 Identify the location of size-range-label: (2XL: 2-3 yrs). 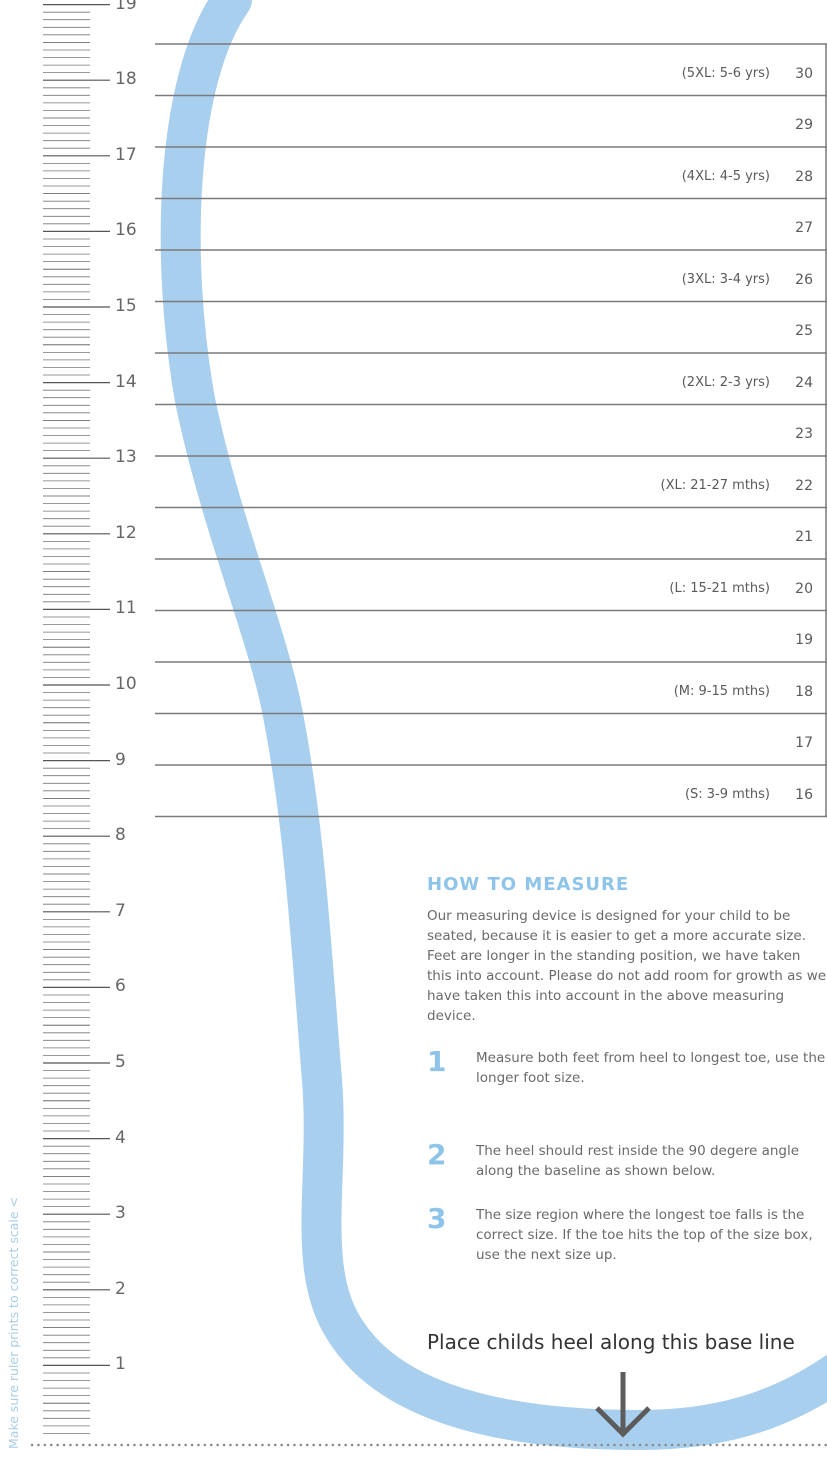
(725, 382).